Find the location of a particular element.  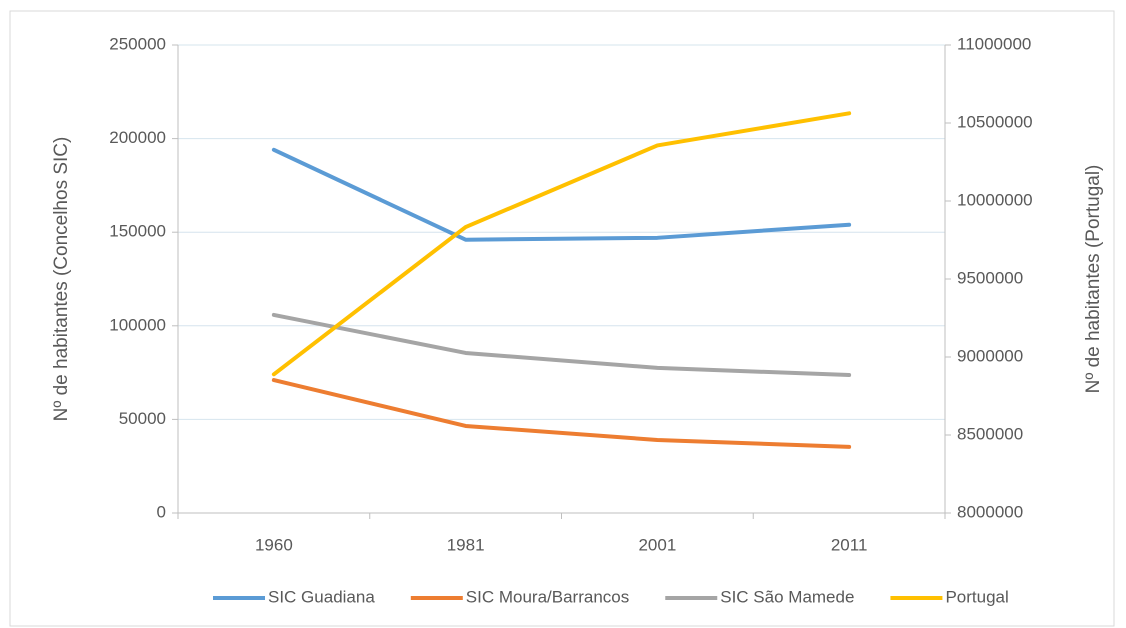

y2-tick-label: 8500000 is located at coordinates (990, 433).